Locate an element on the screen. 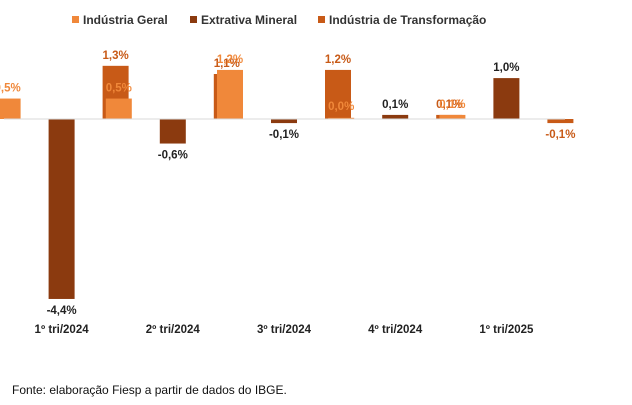 The width and height of the screenshot is (632, 405). data-label-industria-de-transformacao-1: 1,3% is located at coordinates (115, 56).